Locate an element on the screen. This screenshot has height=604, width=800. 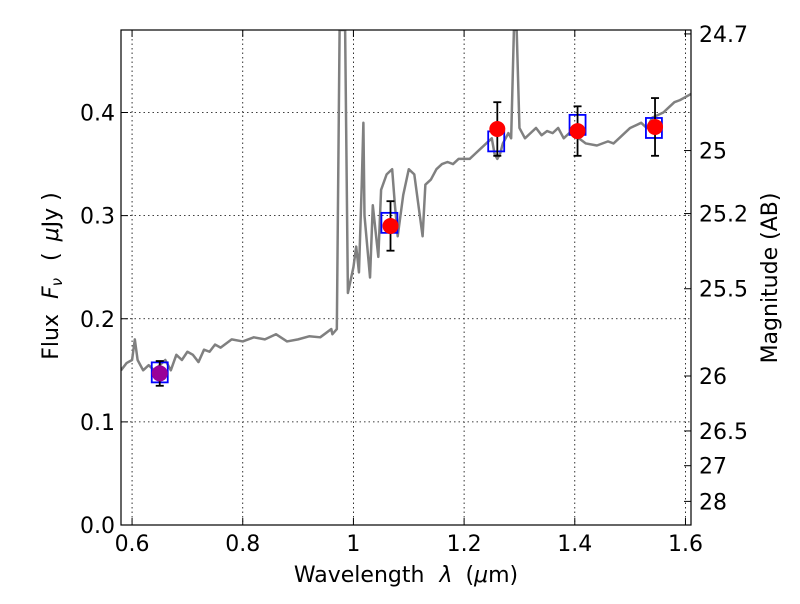
y-axis-label-open: ( is located at coordinates (51, 256).